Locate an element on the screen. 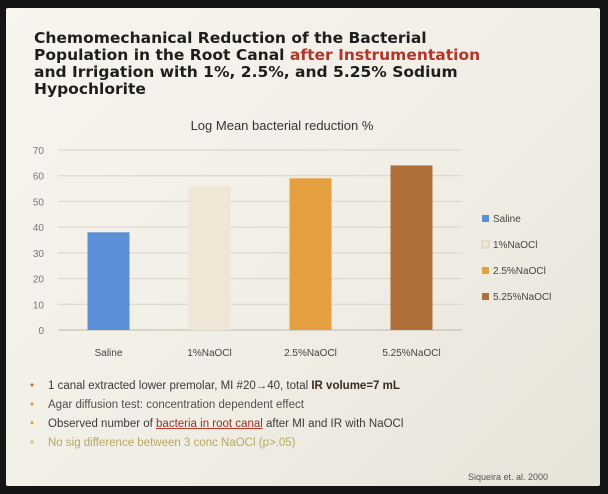 The width and height of the screenshot is (608, 494). y-tick-label: 10 is located at coordinates (39, 305).